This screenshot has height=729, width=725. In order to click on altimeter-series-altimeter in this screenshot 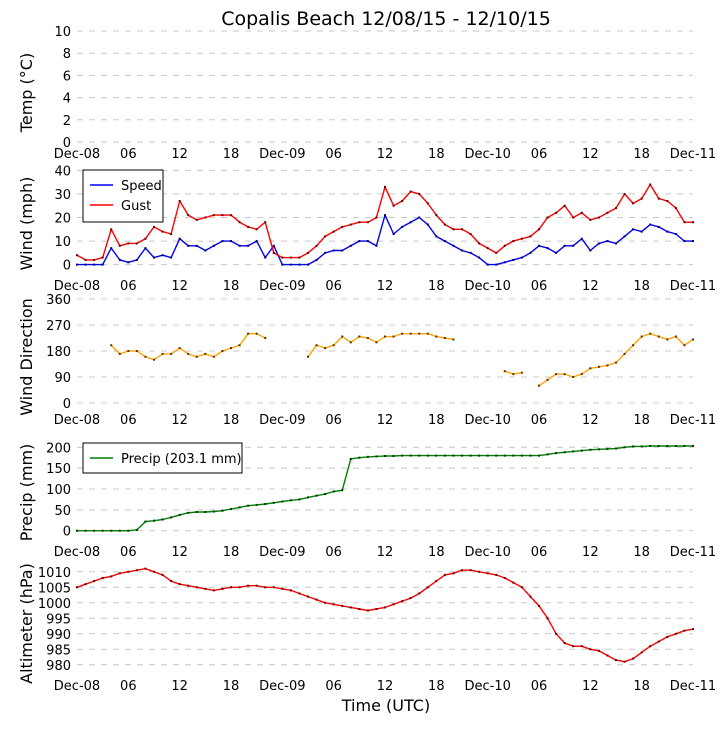, I will do `click(385, 615)`.